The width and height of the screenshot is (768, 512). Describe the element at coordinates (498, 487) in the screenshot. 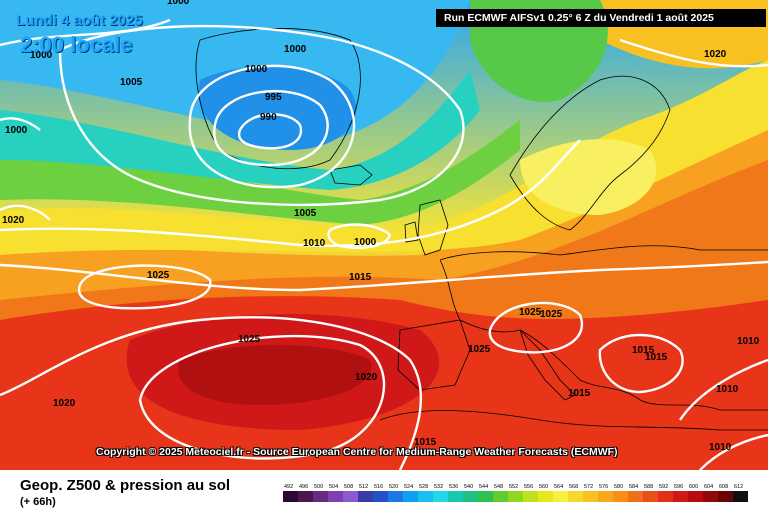

I see `legend-tick-label: 548` at that location.